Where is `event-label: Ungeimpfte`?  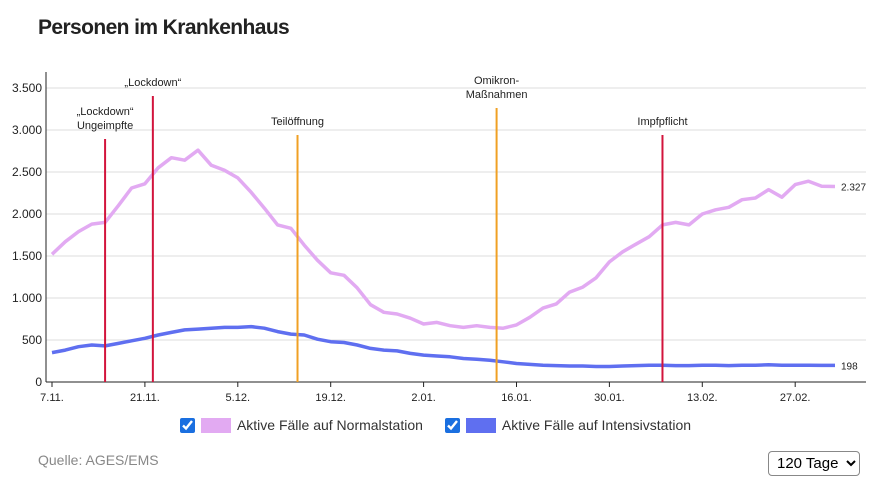 event-label: Ungeimpfte is located at coordinates (105, 126).